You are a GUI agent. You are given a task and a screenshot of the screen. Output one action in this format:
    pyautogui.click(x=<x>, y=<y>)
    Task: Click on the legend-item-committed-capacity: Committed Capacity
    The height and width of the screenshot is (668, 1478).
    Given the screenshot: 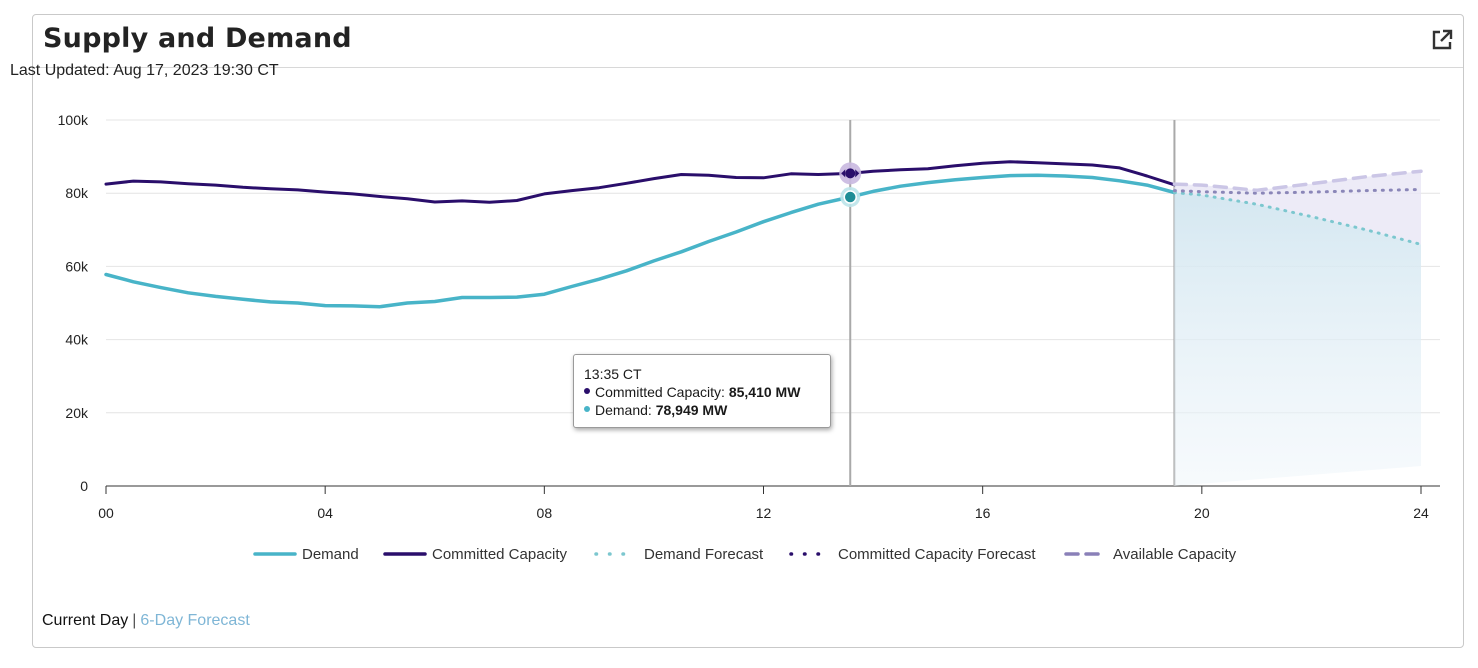 What is the action you would take?
    pyautogui.click(x=475, y=554)
    